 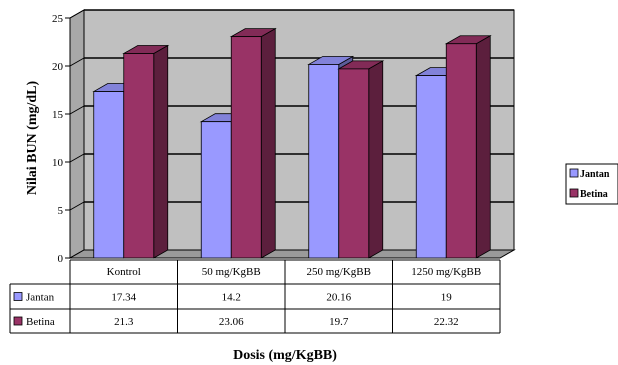 What do you see at coordinates (58, 67) in the screenshot?
I see `y-tick-label: 20` at bounding box center [58, 67].